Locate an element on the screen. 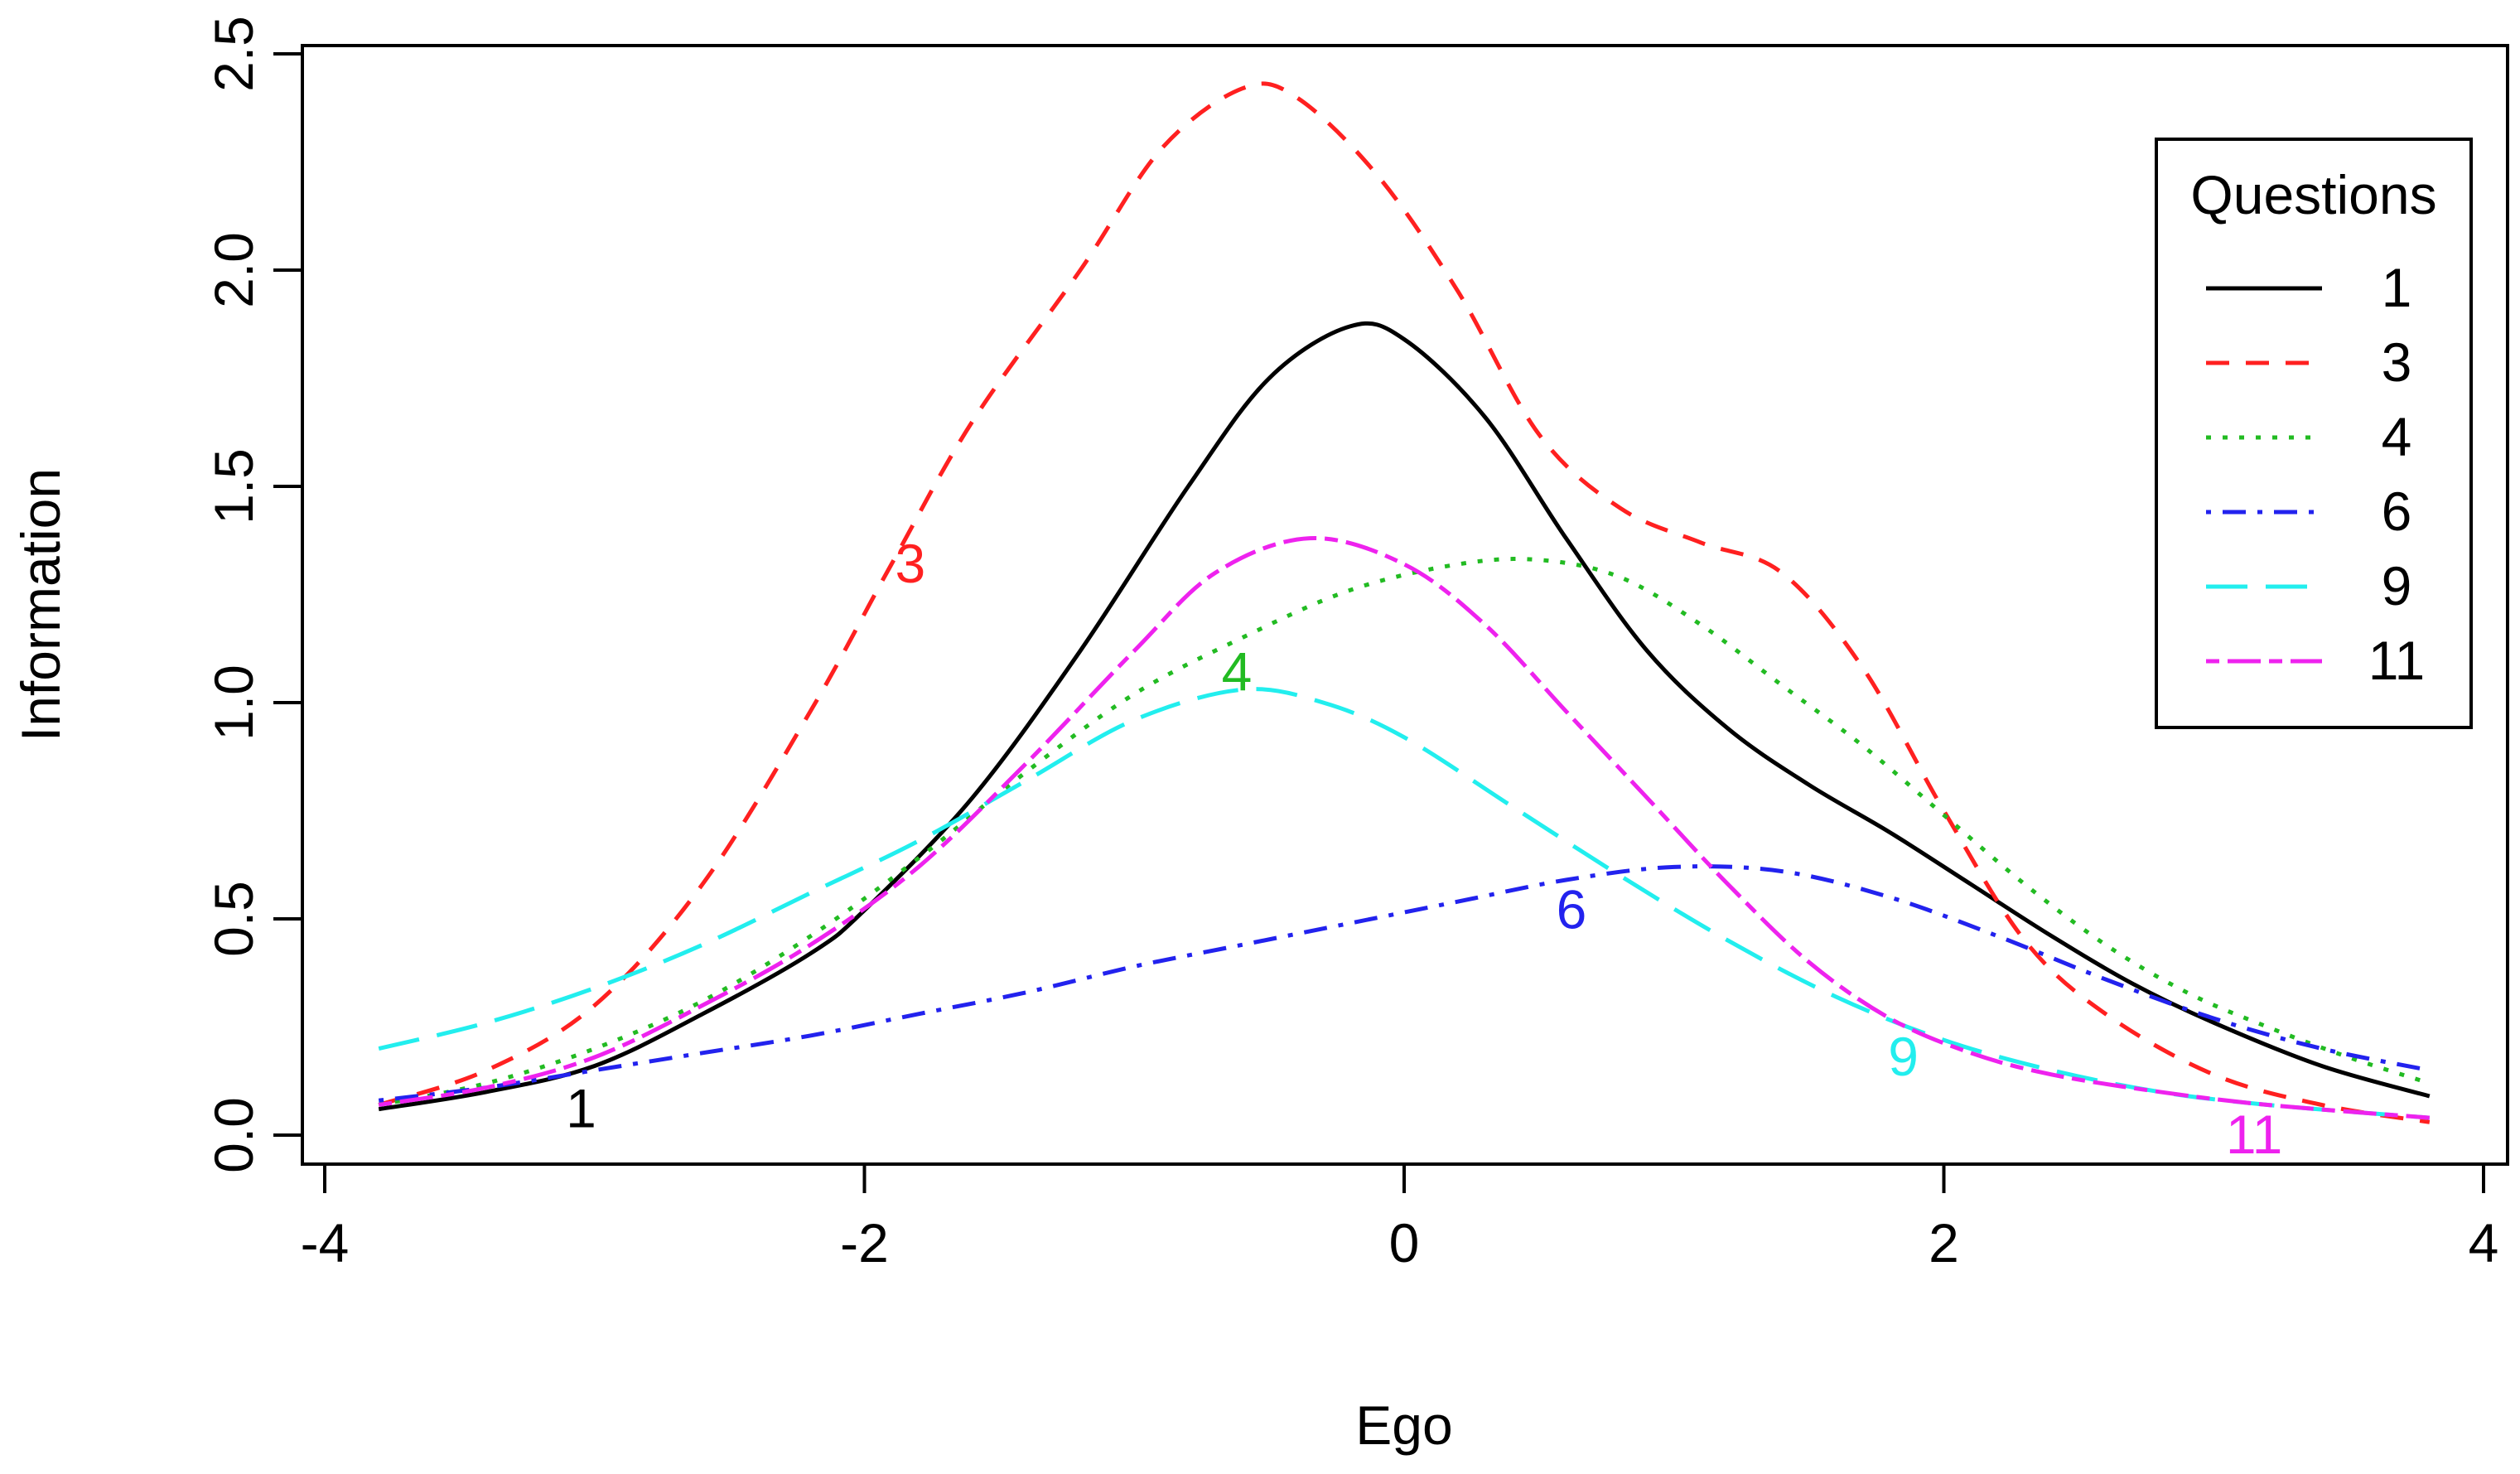  x-tick-label: 0 is located at coordinates (1404, 1242).